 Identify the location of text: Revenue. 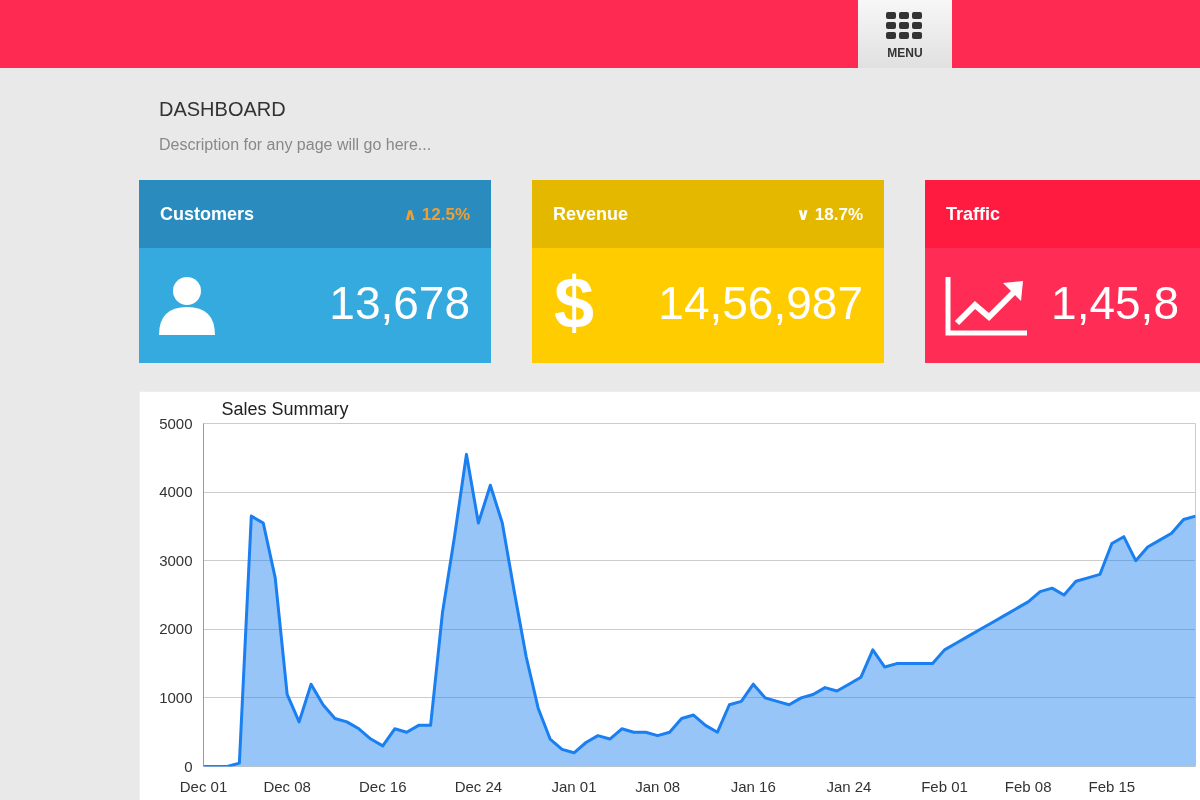
(591, 214).